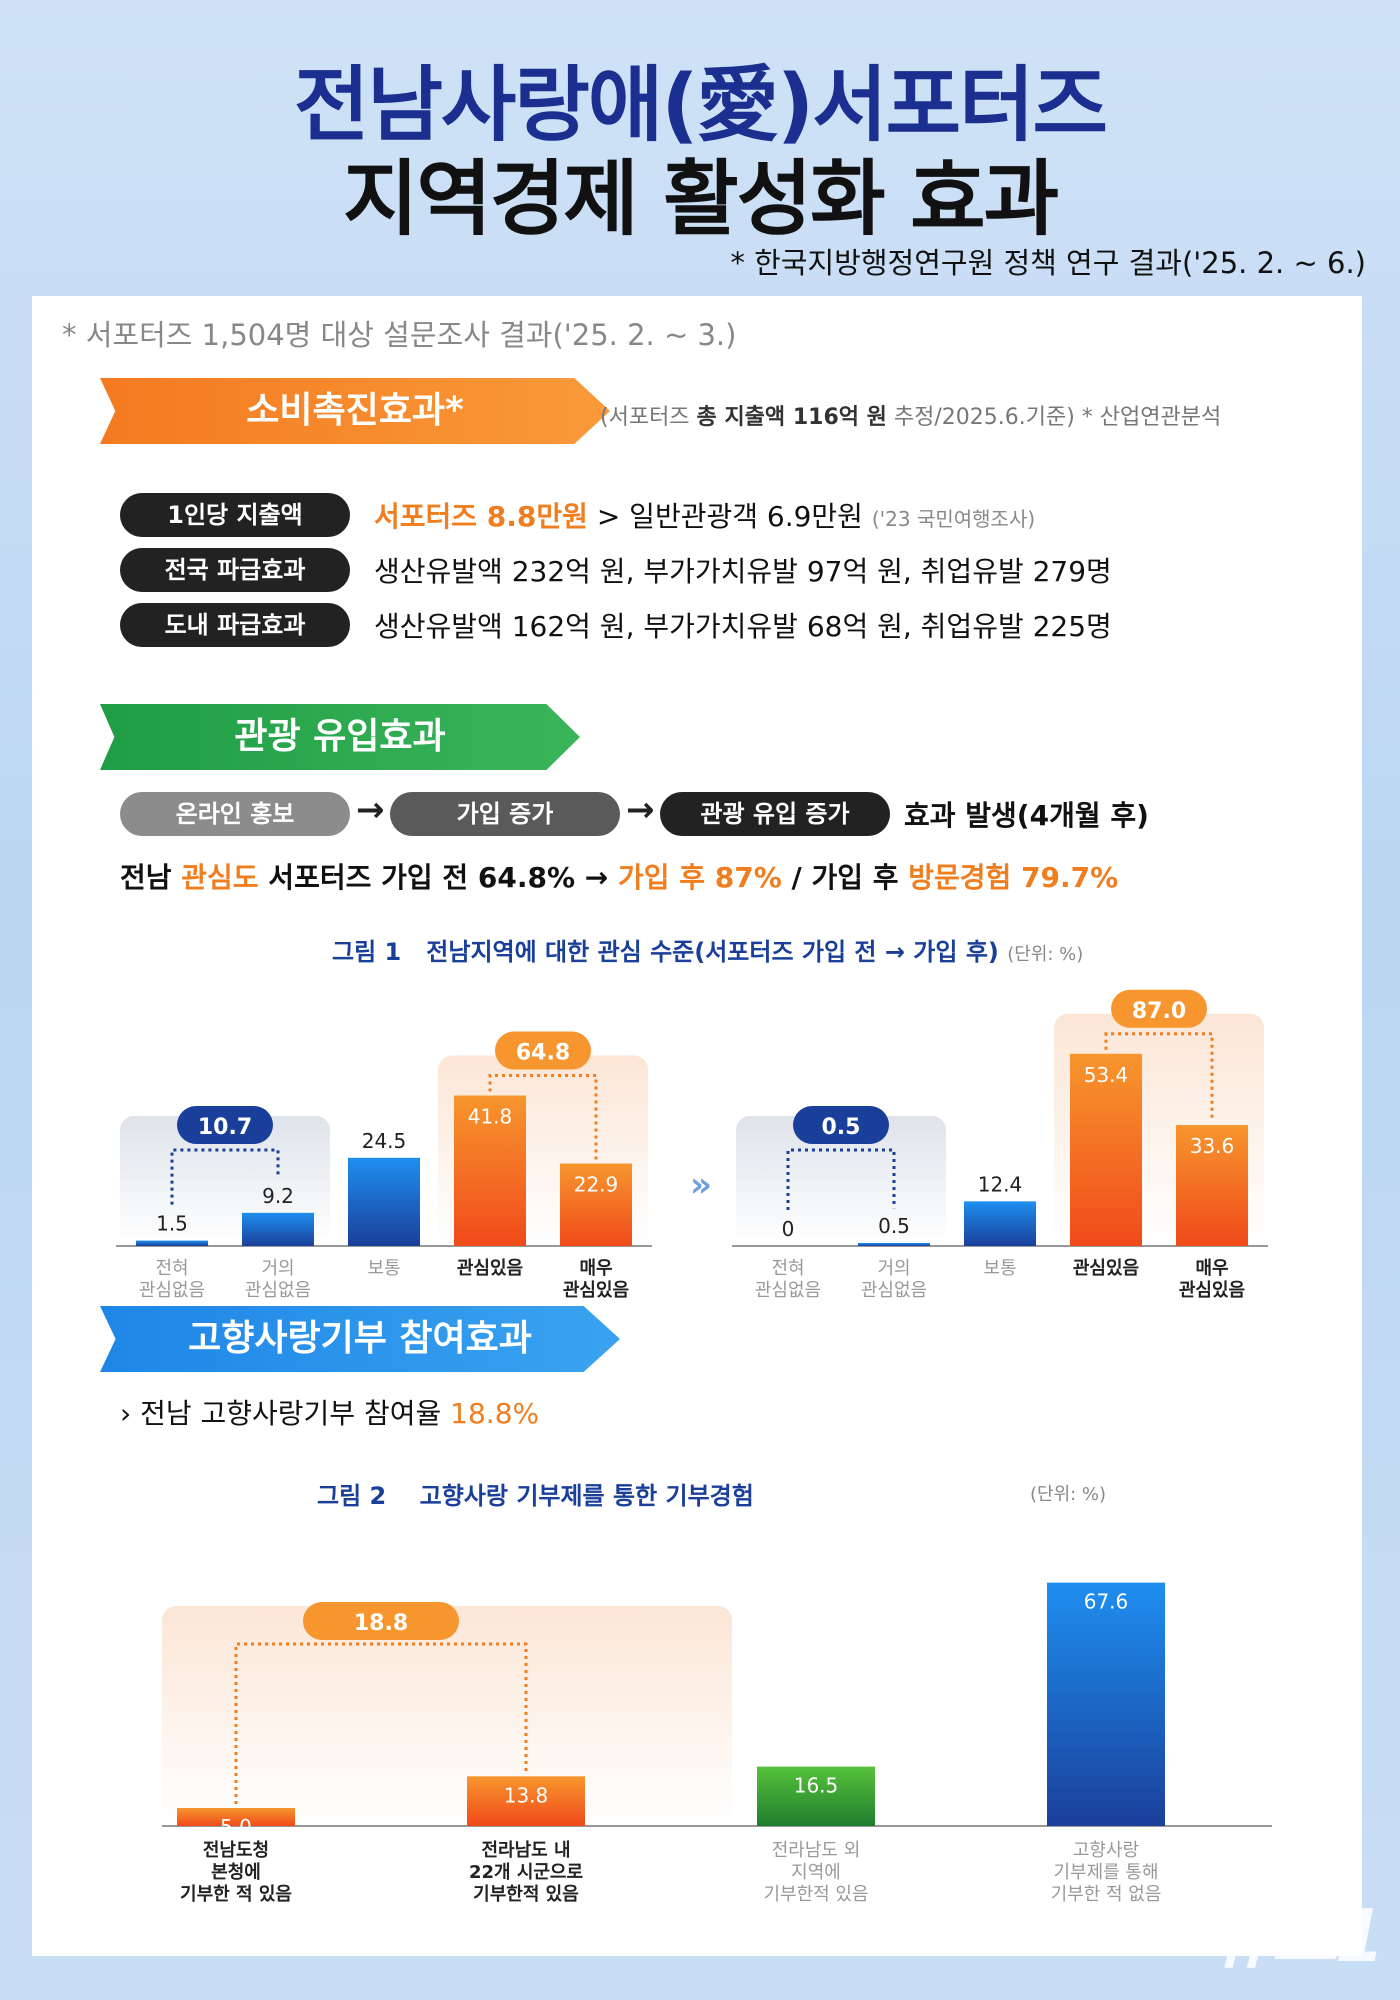 This screenshot has height=2000, width=1400. What do you see at coordinates (367, 952) in the screenshot?
I see `figure1-label: 그림 1` at bounding box center [367, 952].